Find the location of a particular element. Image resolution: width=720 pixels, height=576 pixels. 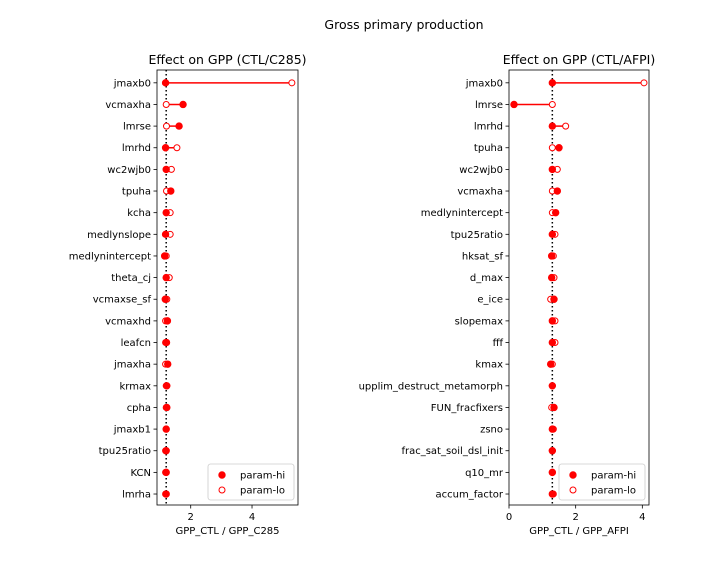

x-axis-label: GPP_CTL / GPP_C285 is located at coordinates (227, 531).